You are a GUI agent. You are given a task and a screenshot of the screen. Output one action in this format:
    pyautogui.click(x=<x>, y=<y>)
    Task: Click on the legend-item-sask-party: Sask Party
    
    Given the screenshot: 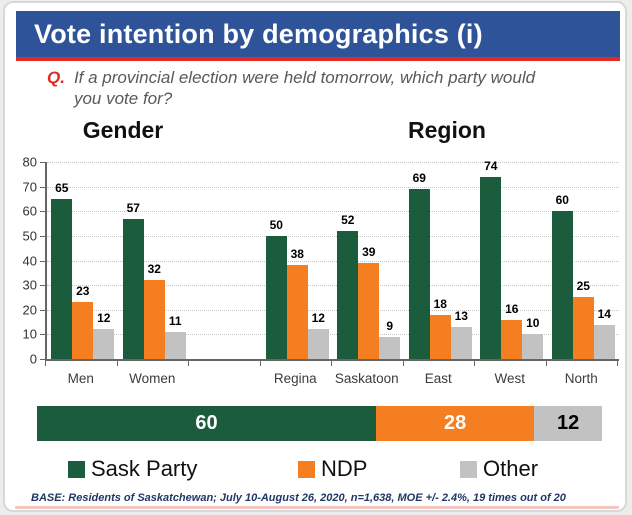 What is the action you would take?
    pyautogui.click(x=132, y=469)
    